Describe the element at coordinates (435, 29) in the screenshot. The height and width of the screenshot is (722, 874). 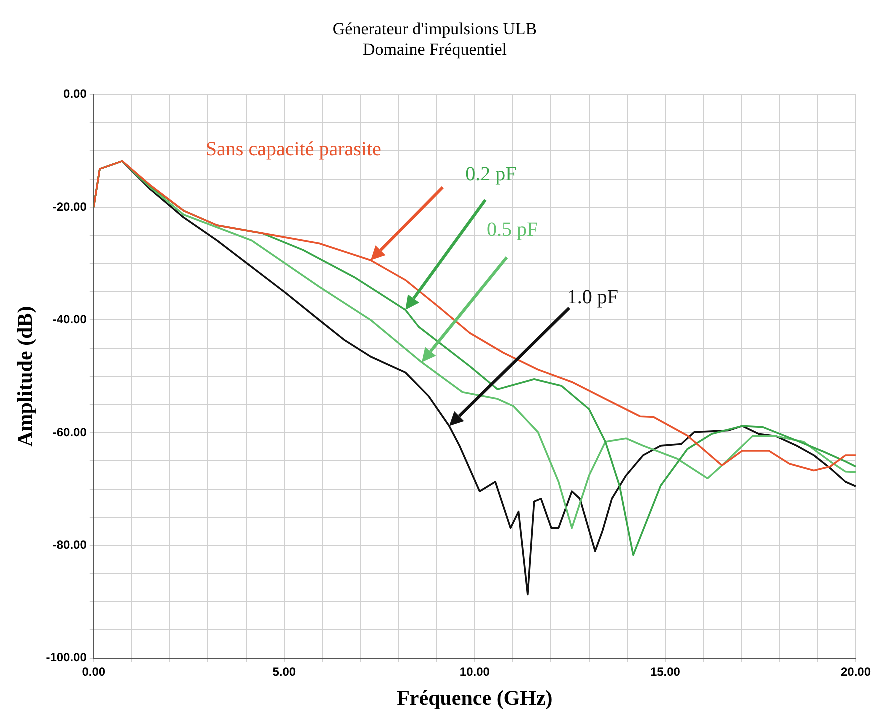
I see `chart-title: Génerateur d'impulsions ULB` at that location.